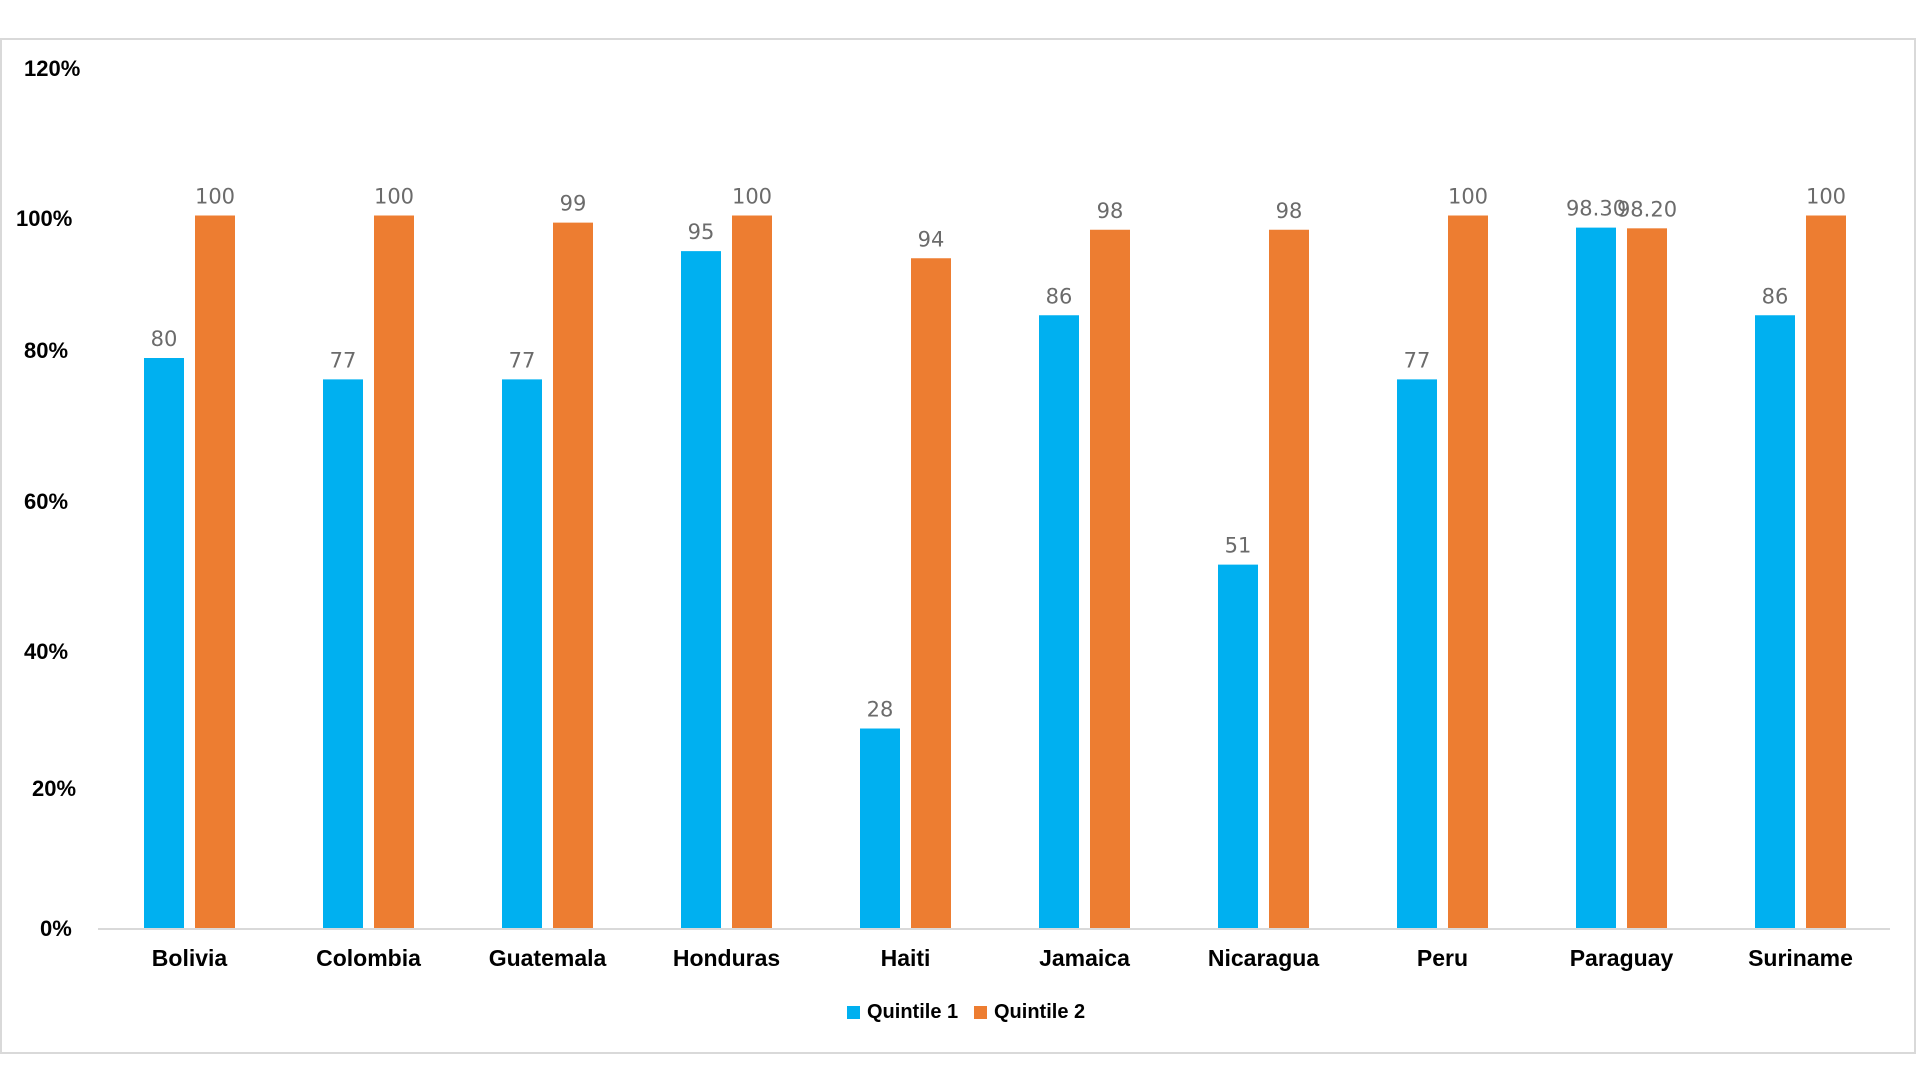 The width and height of the screenshot is (1920, 1080). I want to click on legend: Quintile 1 Quintile 2, so click(966, 1012).